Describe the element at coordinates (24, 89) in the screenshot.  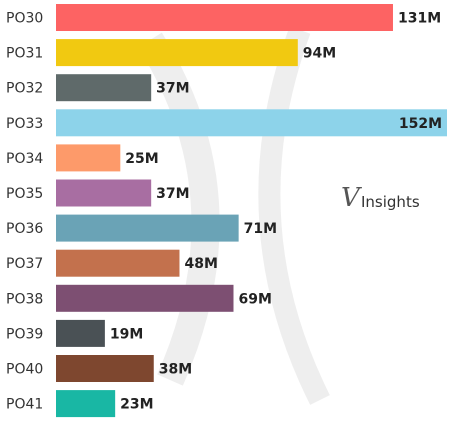
I see `category-label: PO32` at that location.